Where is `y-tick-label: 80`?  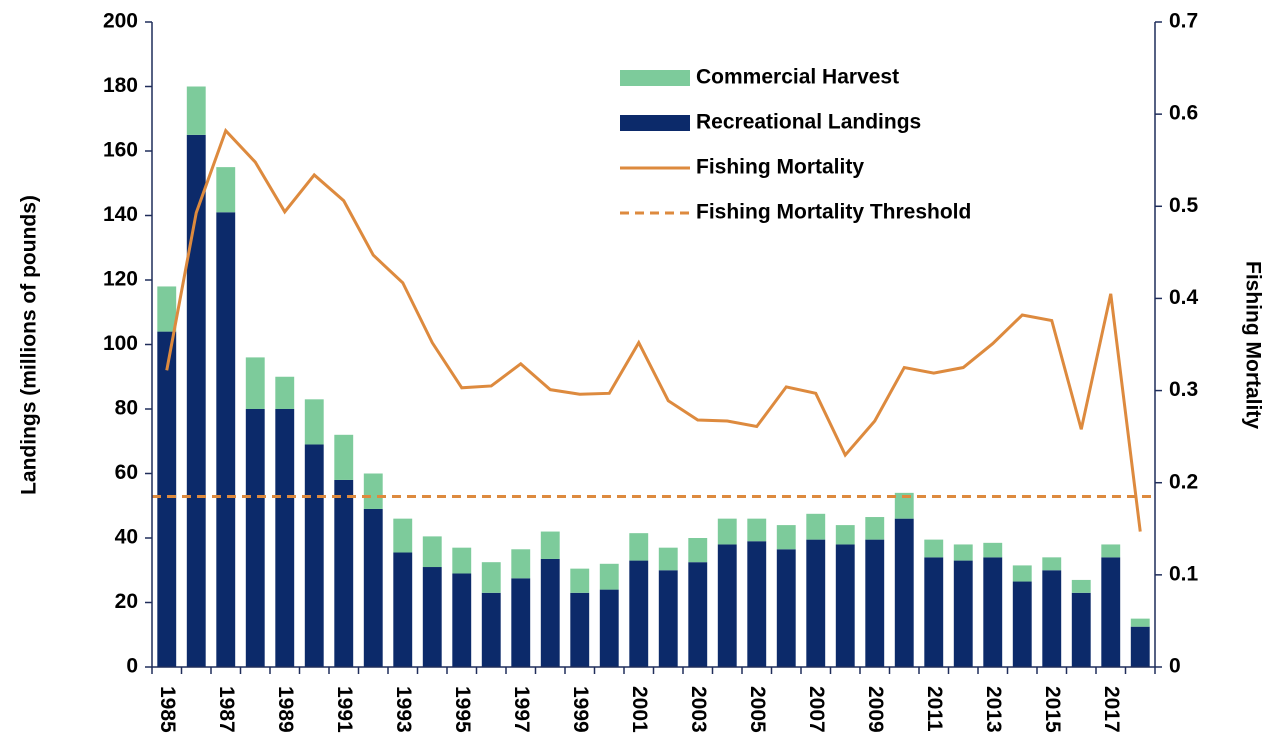
y-tick-label: 80 is located at coordinates (126, 408).